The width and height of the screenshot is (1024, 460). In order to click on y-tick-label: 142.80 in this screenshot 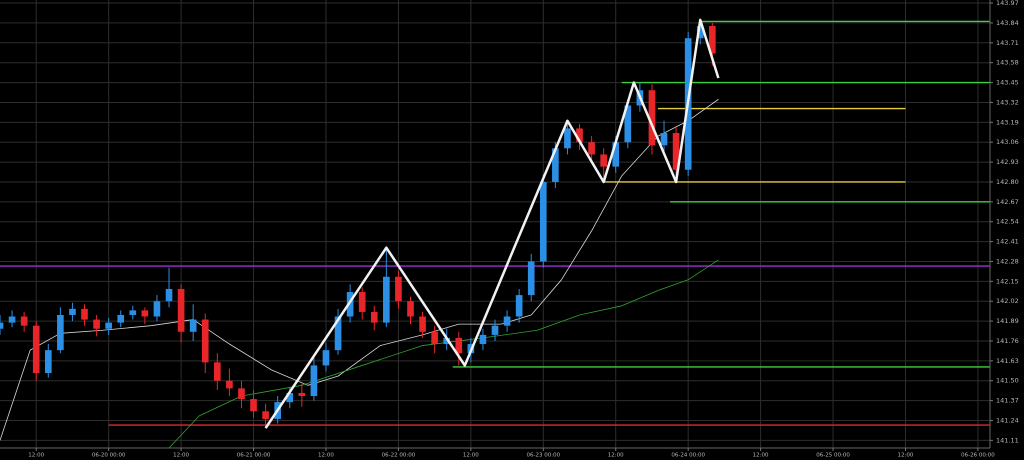, I will do `click(1007, 182)`.